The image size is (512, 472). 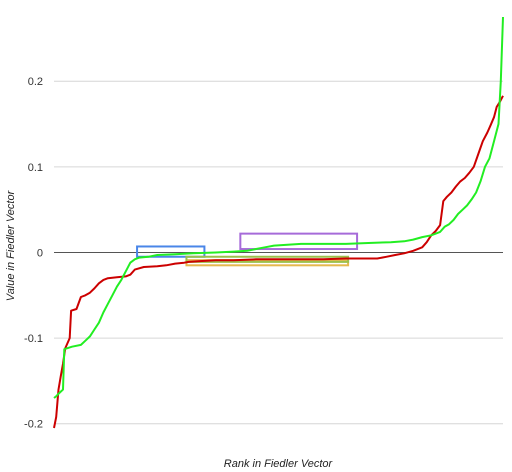 What do you see at coordinates (279, 464) in the screenshot?
I see `x-axis-title: Rank in Fiedler Vector` at bounding box center [279, 464].